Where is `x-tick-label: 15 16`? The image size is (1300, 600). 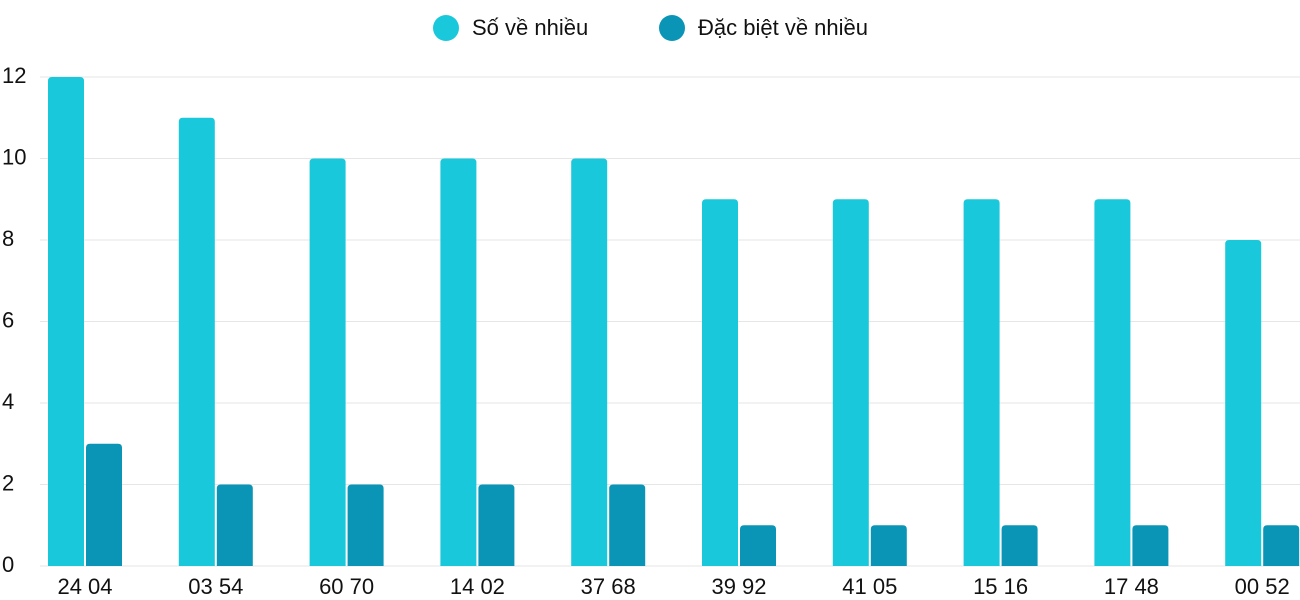
x-tick-label: 15 16 is located at coordinates (1000, 586).